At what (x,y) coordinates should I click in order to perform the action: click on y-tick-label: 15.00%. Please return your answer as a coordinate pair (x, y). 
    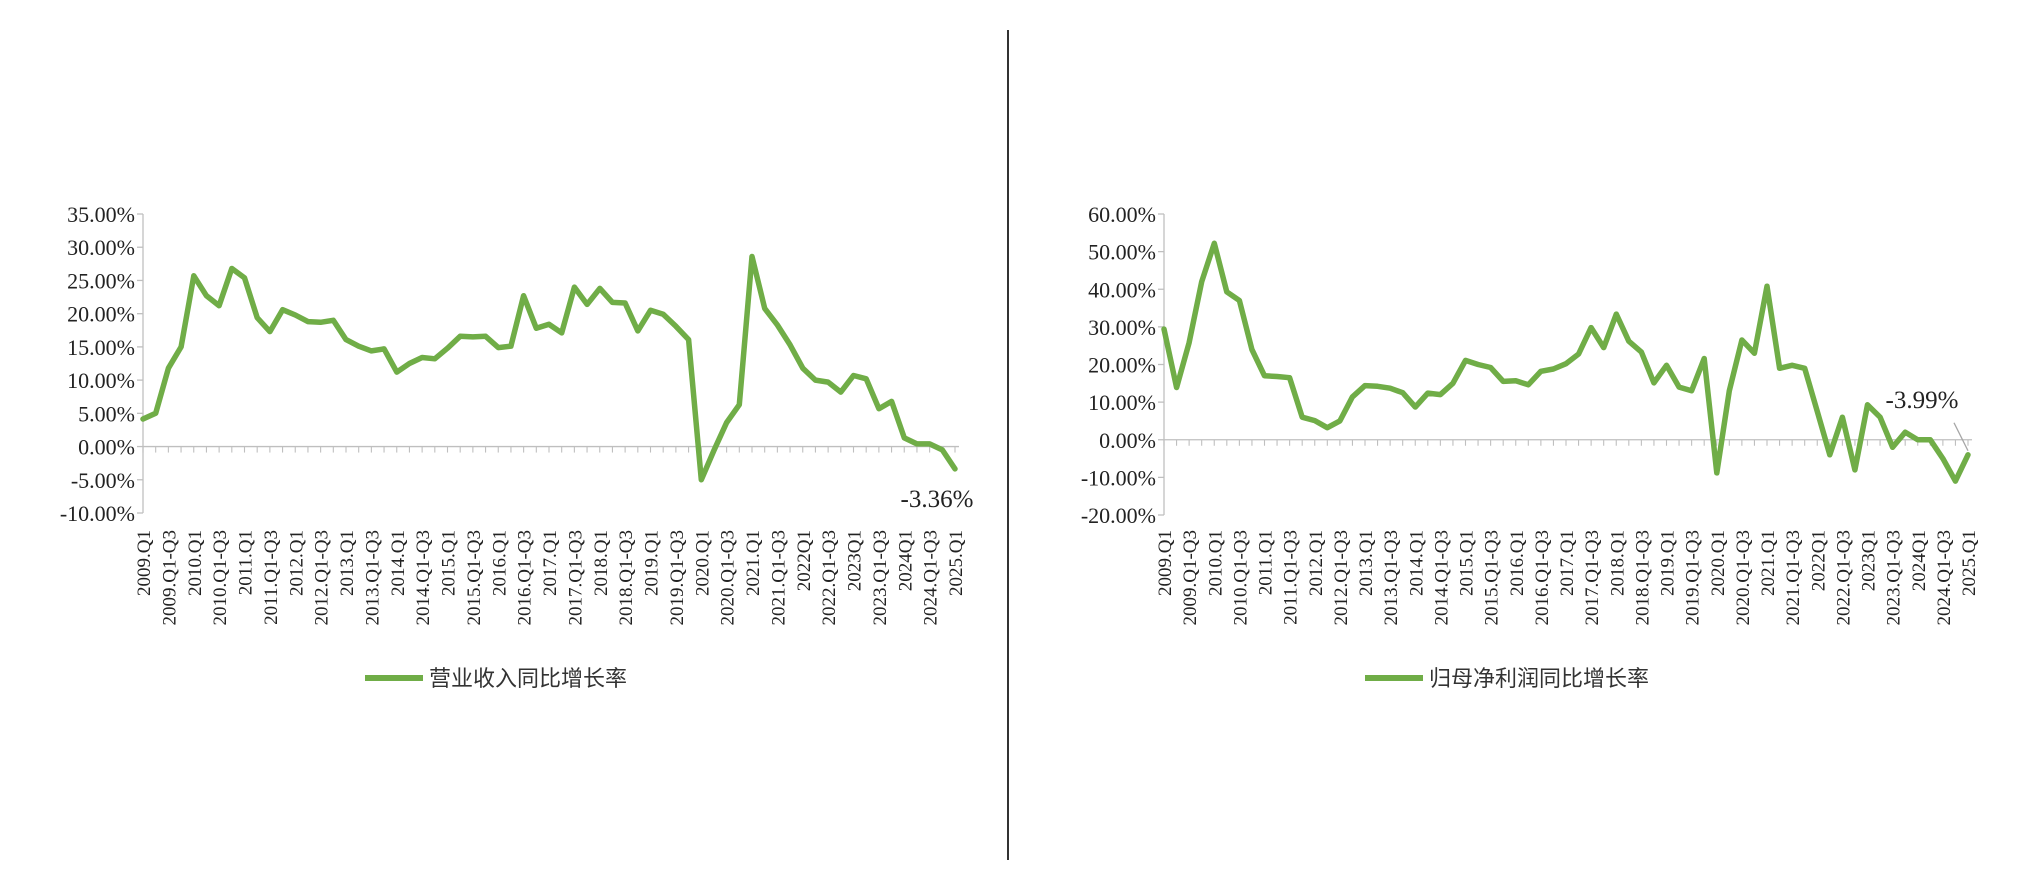
    Looking at the image, I should click on (101, 347).